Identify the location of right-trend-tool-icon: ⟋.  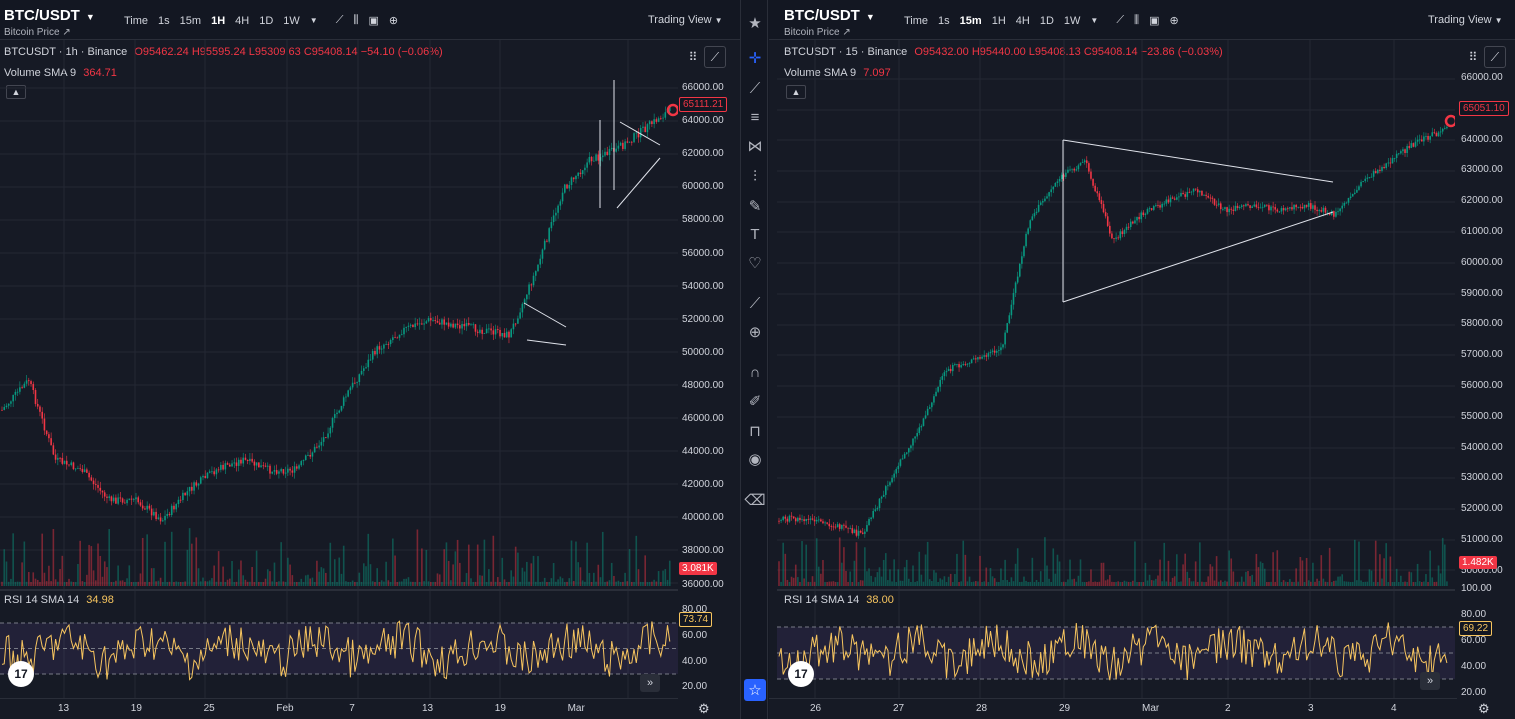
(1495, 57).